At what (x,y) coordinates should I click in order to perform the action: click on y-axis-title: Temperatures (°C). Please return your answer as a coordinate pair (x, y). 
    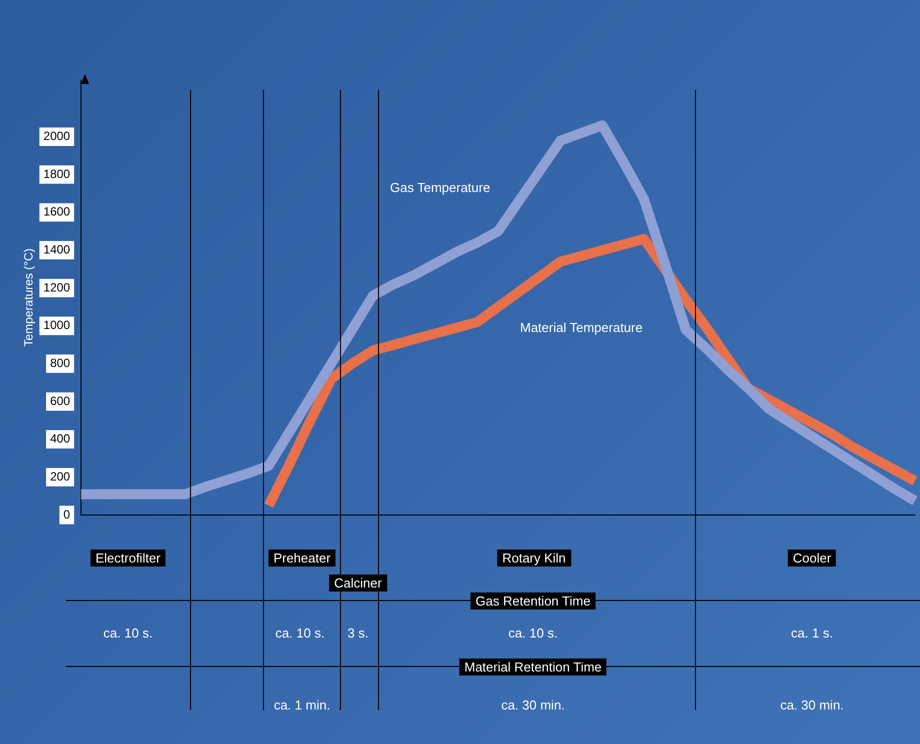
    Looking at the image, I should click on (29, 297).